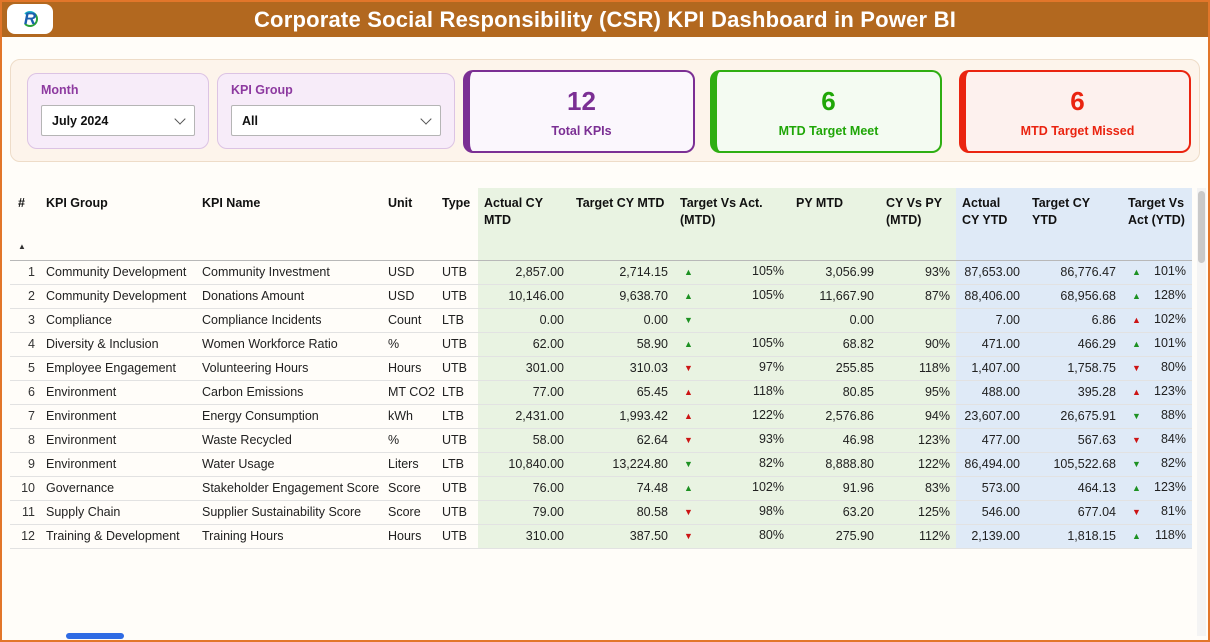 The image size is (1210, 642). Describe the element at coordinates (1170, 318) in the screenshot. I see `trend-percent: 102%` at that location.